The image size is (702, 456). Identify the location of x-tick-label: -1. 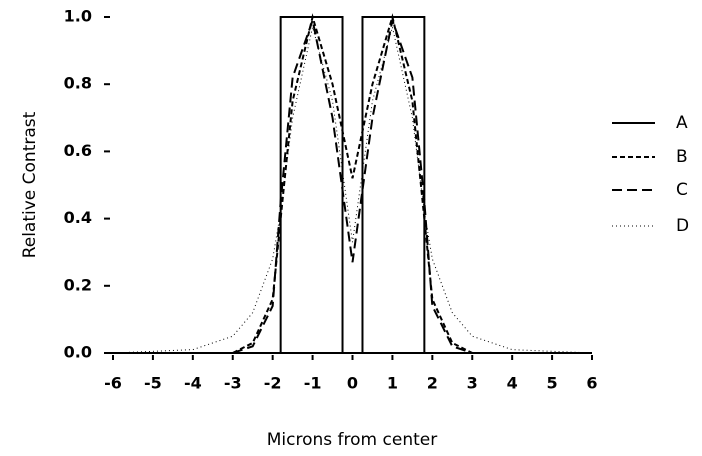
(313, 383).